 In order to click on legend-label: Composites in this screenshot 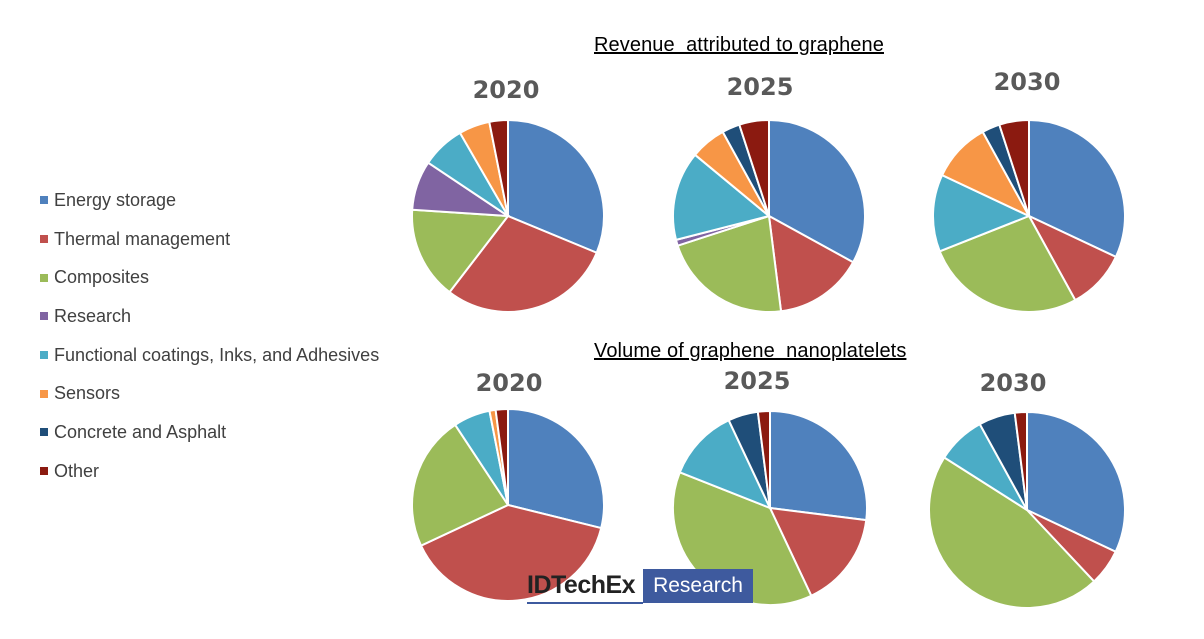, I will do `click(102, 277)`.